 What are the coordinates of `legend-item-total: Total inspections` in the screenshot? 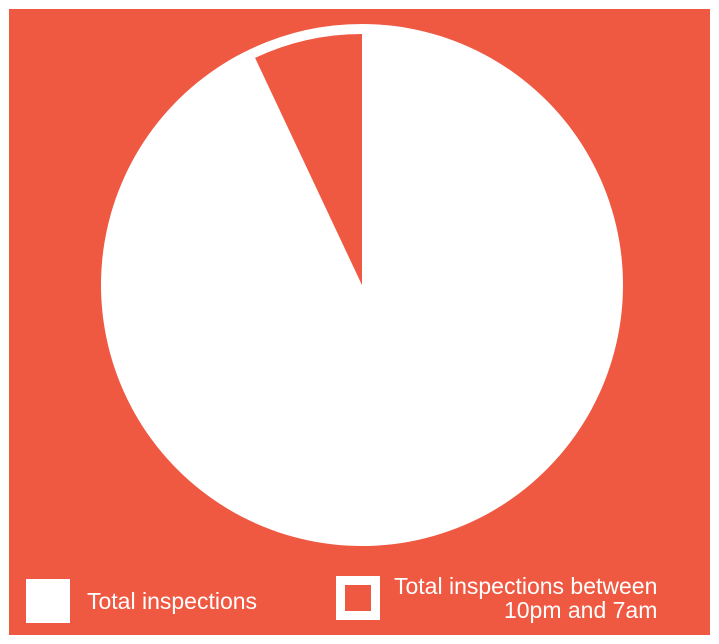 It's located at (141, 601).